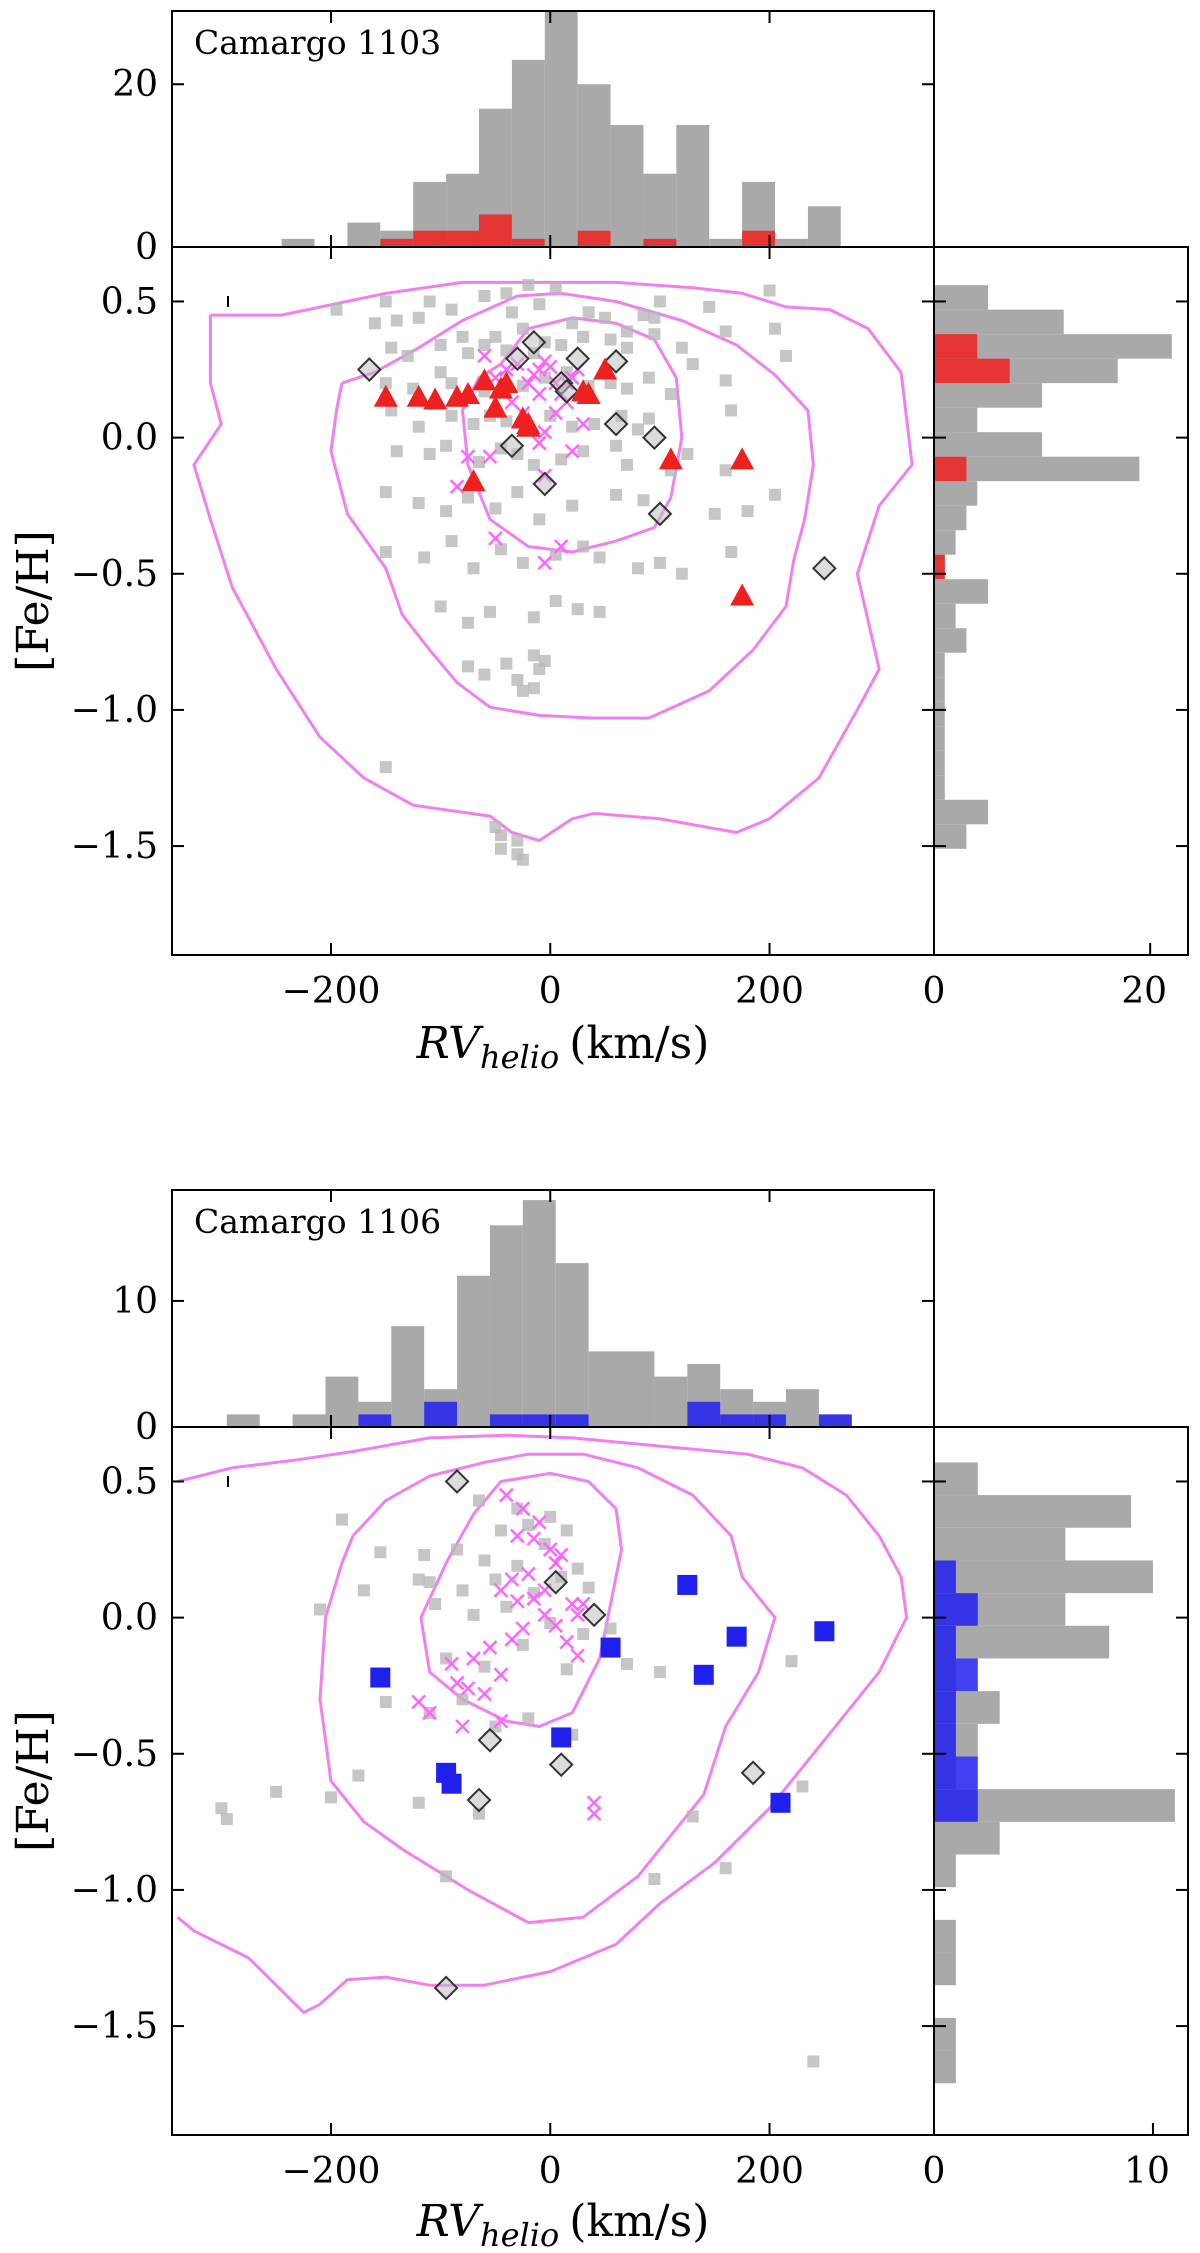 Image resolution: width=1200 pixels, height=2253 pixels. Describe the element at coordinates (523, 1318) in the screenshot. I see `top-histogram: 0 10 Camargo 1106` at that location.